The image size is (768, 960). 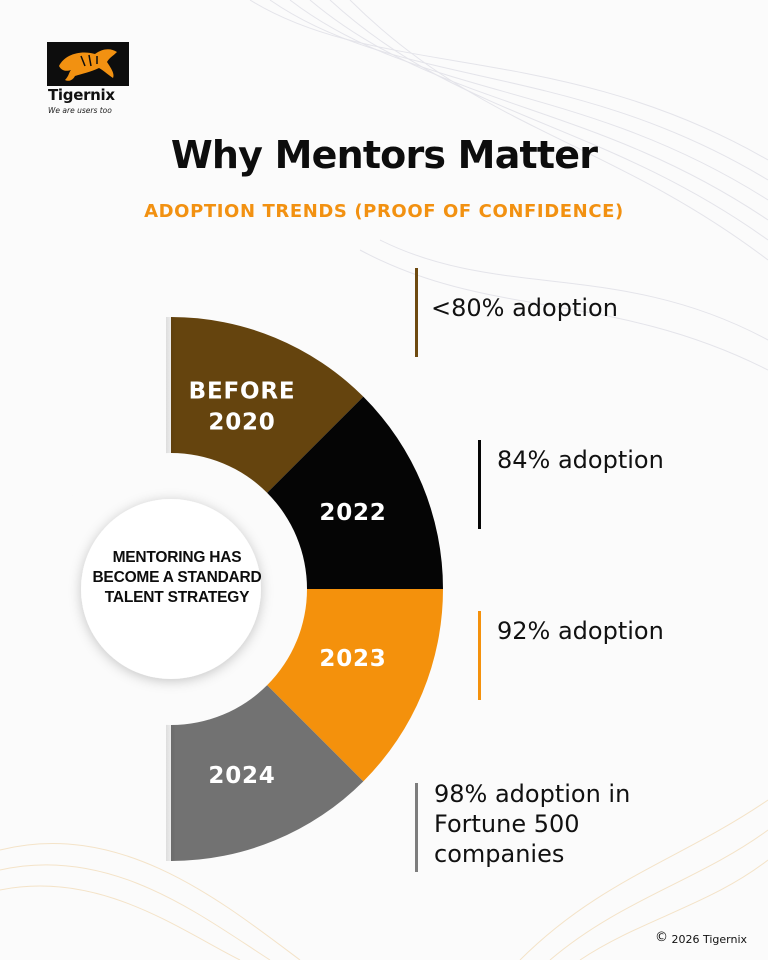 What do you see at coordinates (532, 824) in the screenshot?
I see `stat-text: 98% adoption in Fortune 500 companies` at bounding box center [532, 824].